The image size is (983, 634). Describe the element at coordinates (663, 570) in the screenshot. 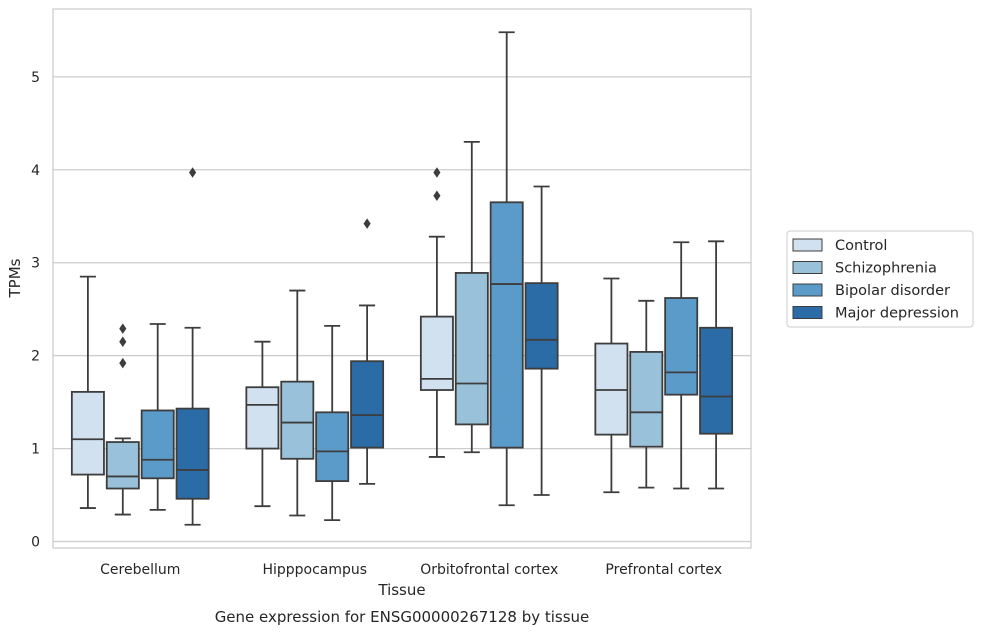

I see `x-tick-label: Prefrontal cortex` at that location.